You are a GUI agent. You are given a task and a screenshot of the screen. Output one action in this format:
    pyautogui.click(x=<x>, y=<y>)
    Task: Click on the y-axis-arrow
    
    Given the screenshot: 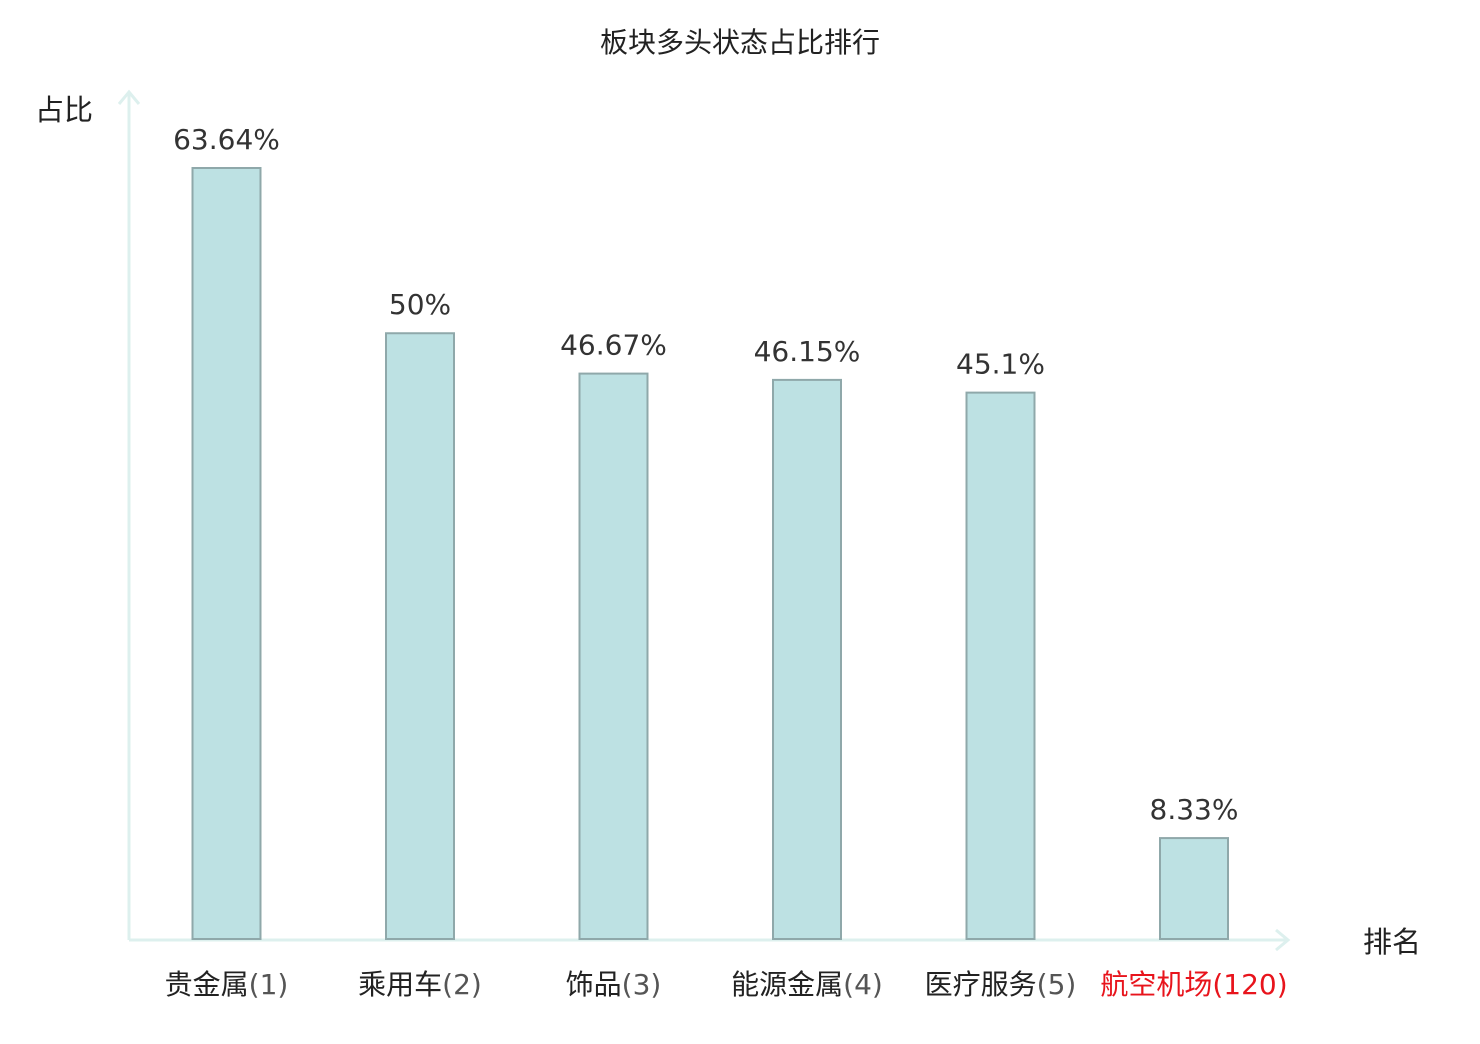 What is the action you would take?
    pyautogui.click(x=129, y=97)
    